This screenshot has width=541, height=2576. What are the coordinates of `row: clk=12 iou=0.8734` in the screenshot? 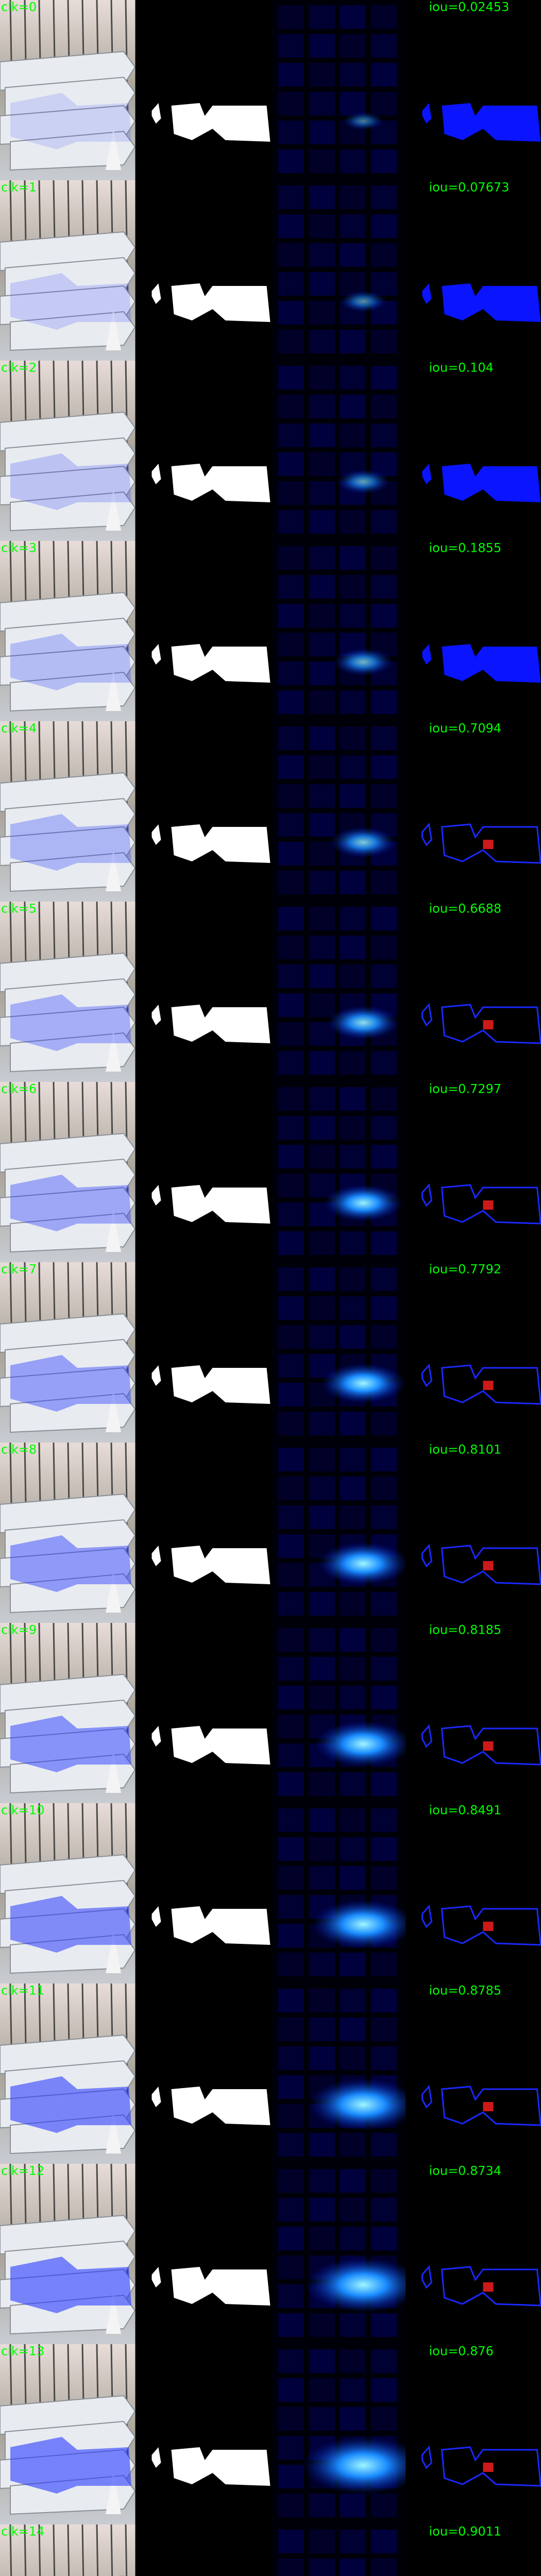 It's located at (270, 2254).